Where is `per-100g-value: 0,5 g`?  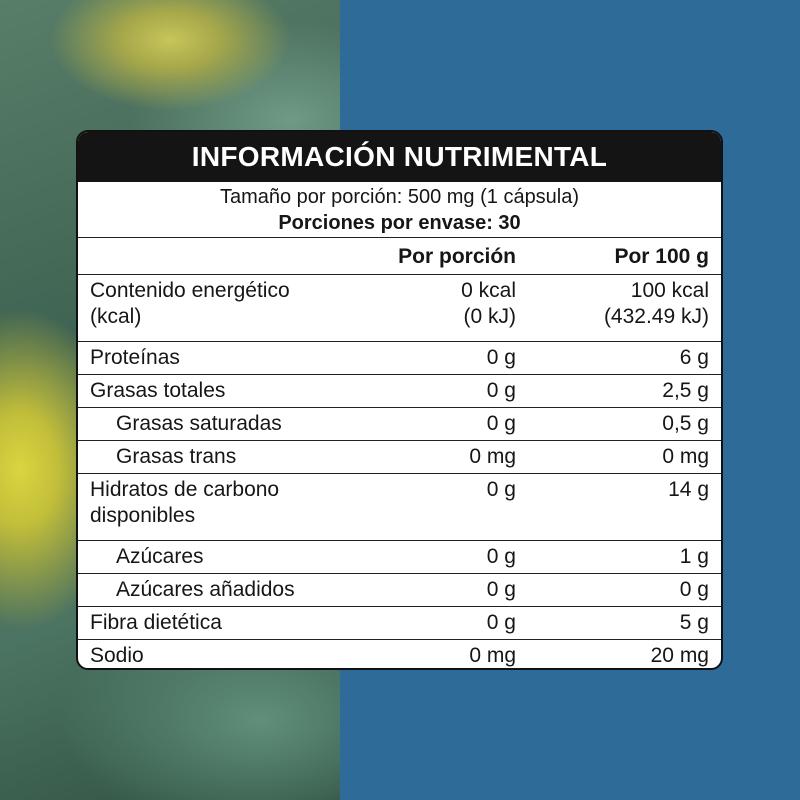
per-100g-value: 0,5 g is located at coordinates (624, 424).